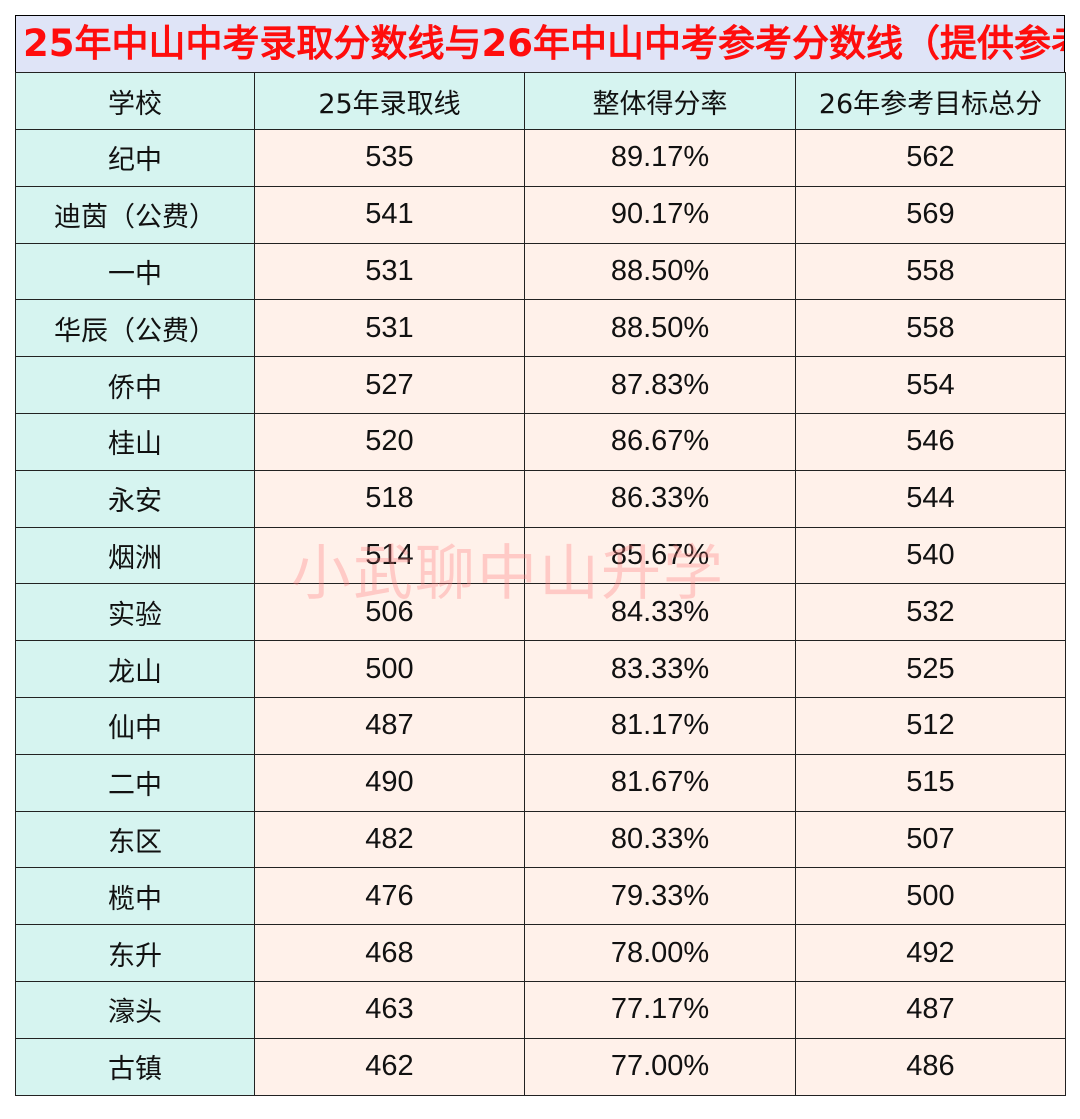 Image resolution: width=1080 pixels, height=1119 pixels. I want to click on target-2026-cell: 487, so click(930, 1009).